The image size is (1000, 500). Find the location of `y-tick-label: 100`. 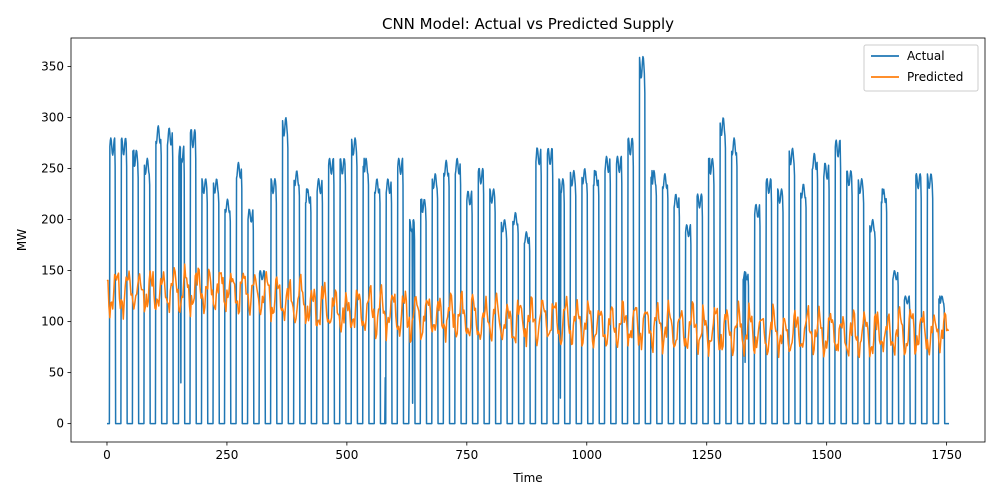

y-tick-label: 100 is located at coordinates (52, 322).